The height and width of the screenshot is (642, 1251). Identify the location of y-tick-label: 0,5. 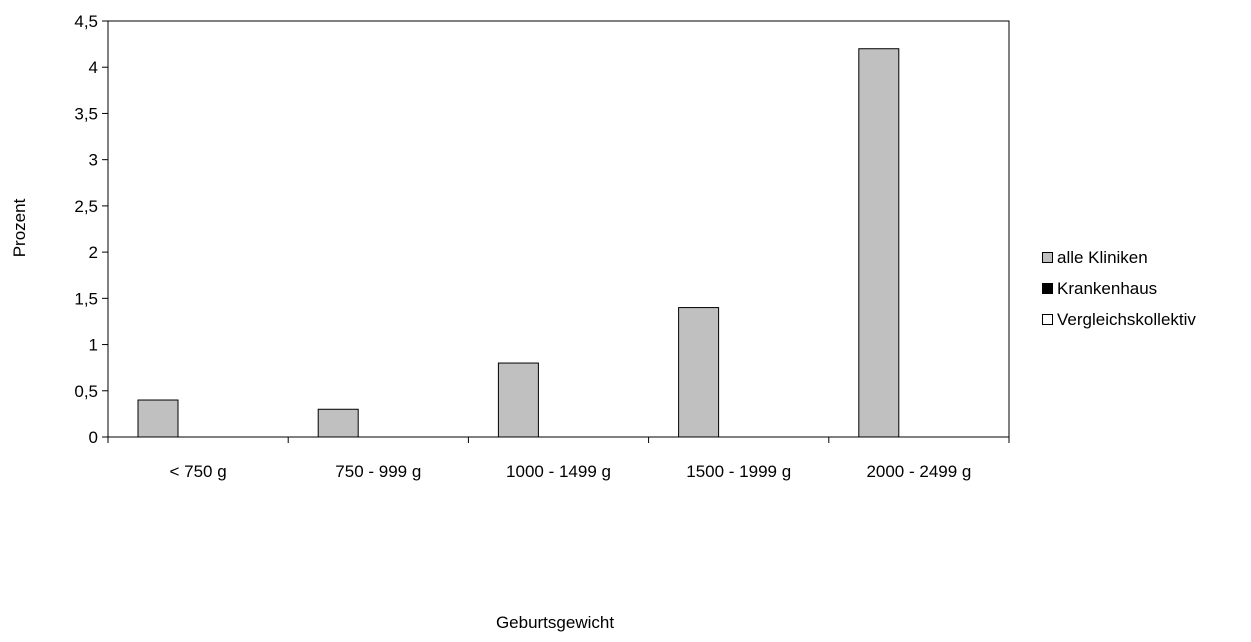
(86, 391).